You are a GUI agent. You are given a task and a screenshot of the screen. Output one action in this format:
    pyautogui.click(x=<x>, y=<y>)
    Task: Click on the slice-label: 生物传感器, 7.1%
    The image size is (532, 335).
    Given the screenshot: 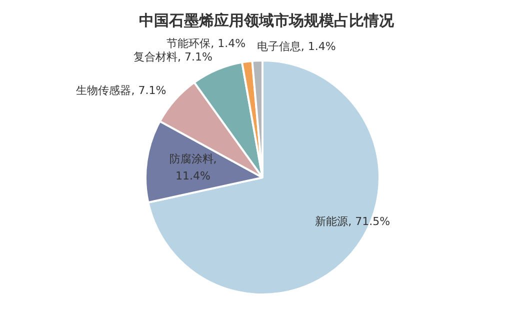 What is the action you would take?
    pyautogui.click(x=121, y=91)
    